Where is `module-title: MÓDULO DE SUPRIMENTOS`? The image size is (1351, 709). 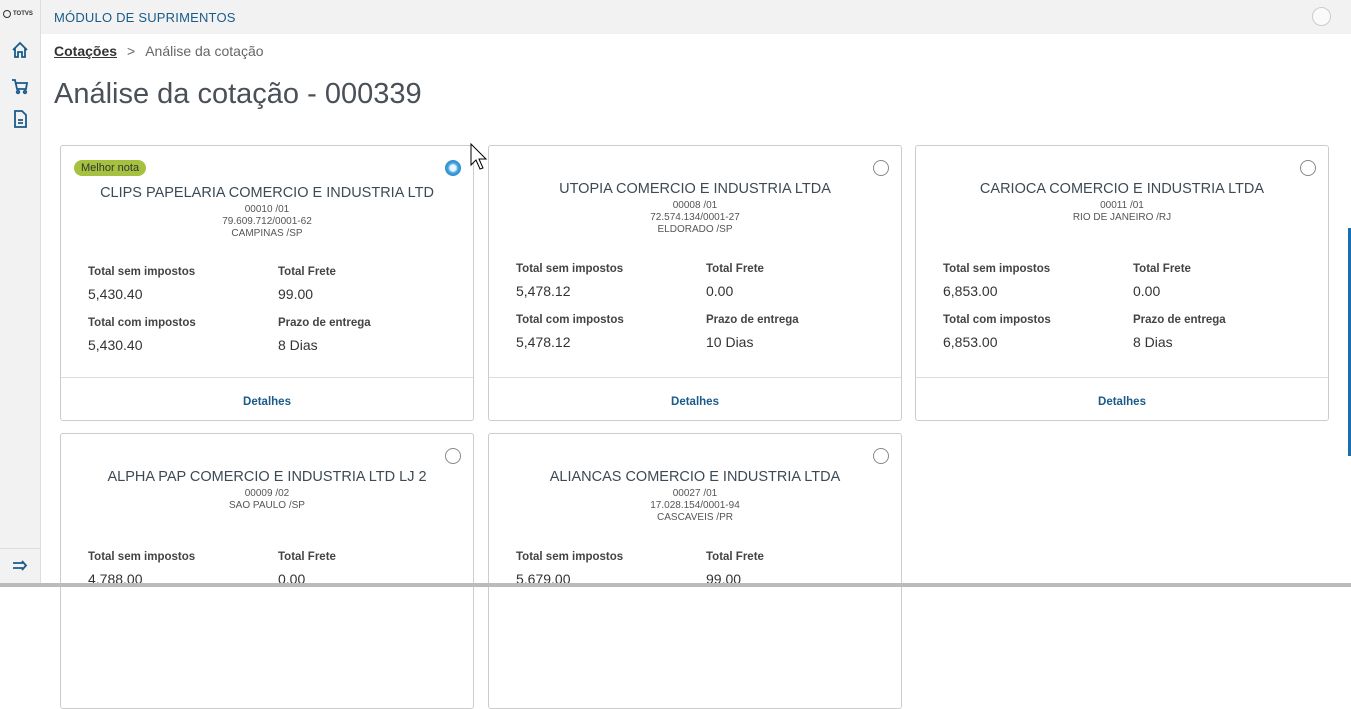 module-title: MÓDULO DE SUPRIMENTOS is located at coordinates (145, 17).